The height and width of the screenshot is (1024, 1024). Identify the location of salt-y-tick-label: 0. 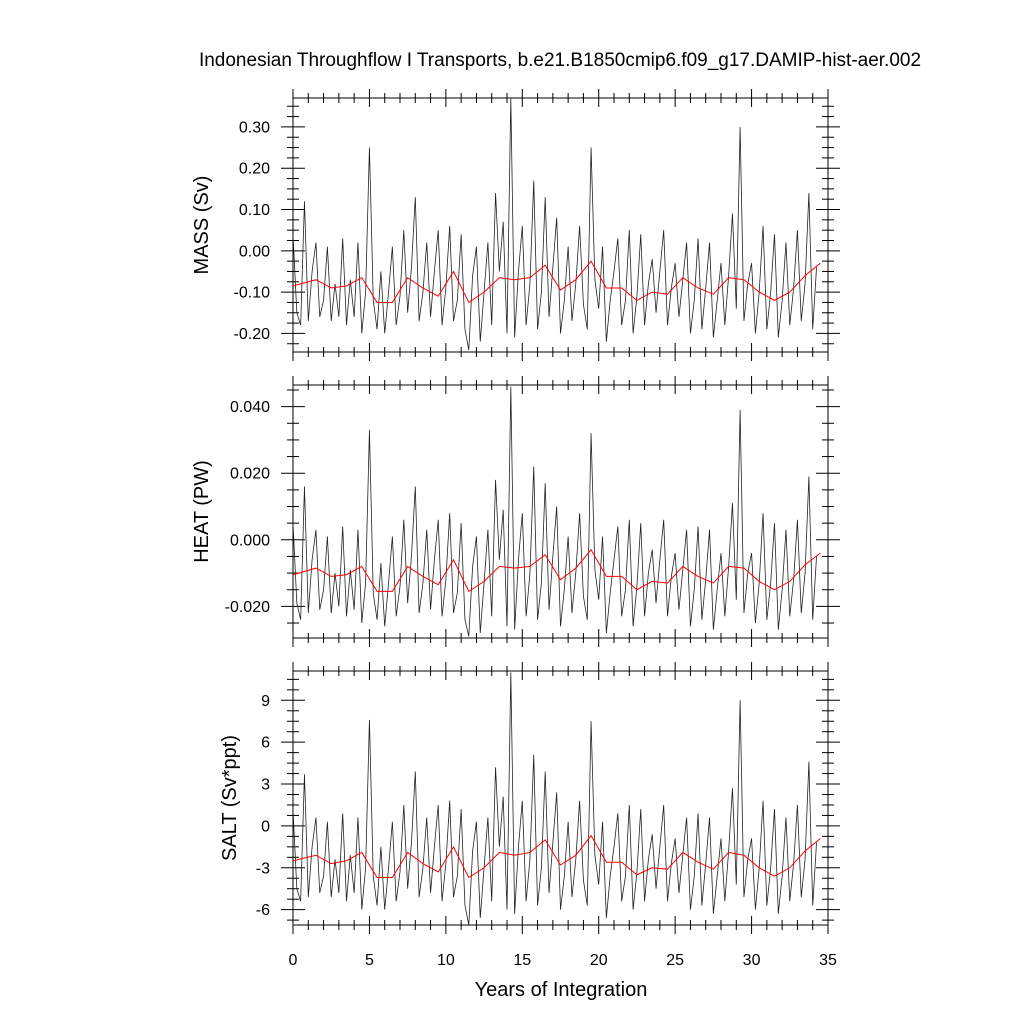
(265, 826).